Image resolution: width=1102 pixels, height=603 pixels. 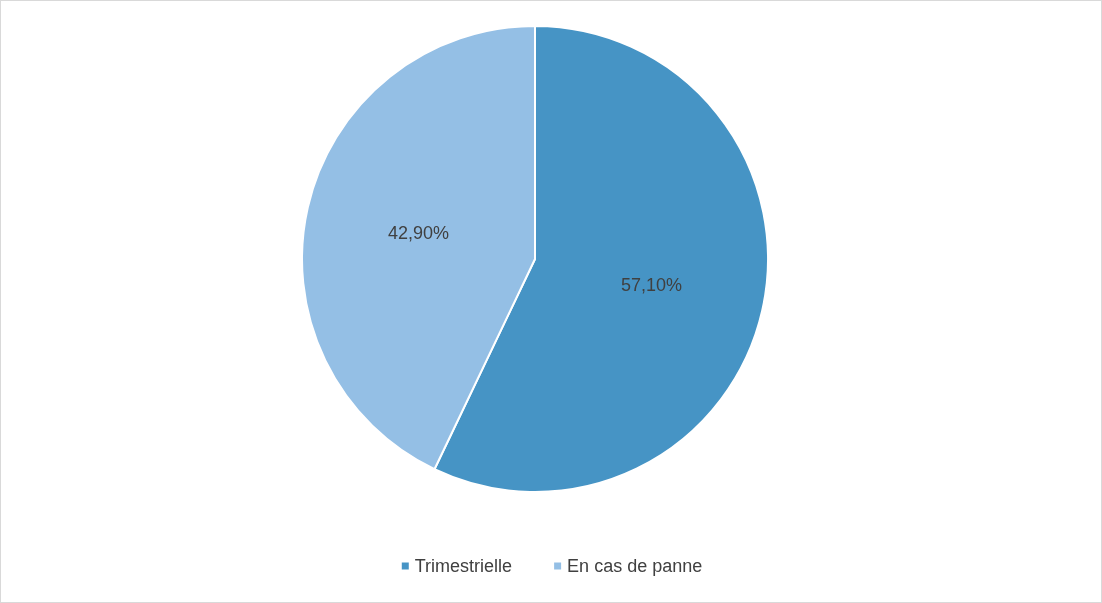 I want to click on legend-label: En cas de panne, so click(x=635, y=566).